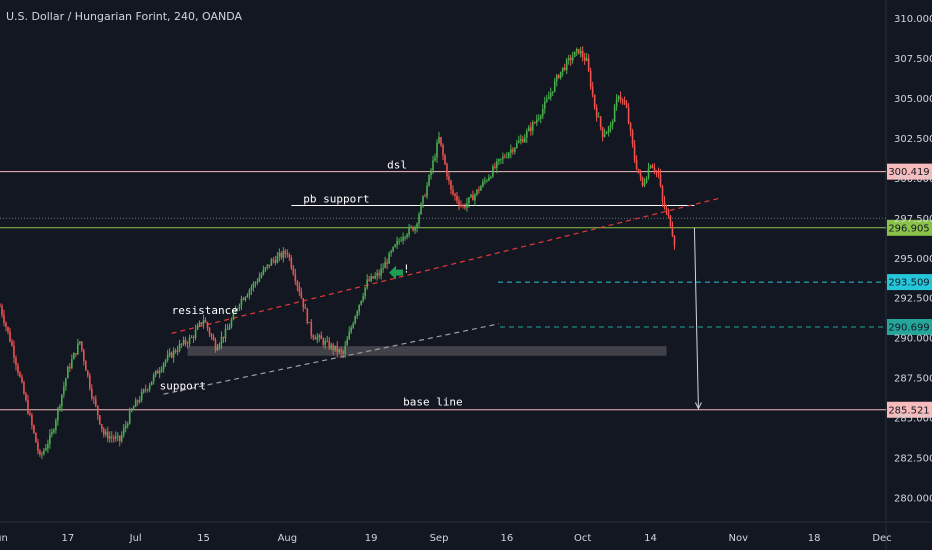  Describe the element at coordinates (396, 272) in the screenshot. I see `green-arrow-icon` at that location.